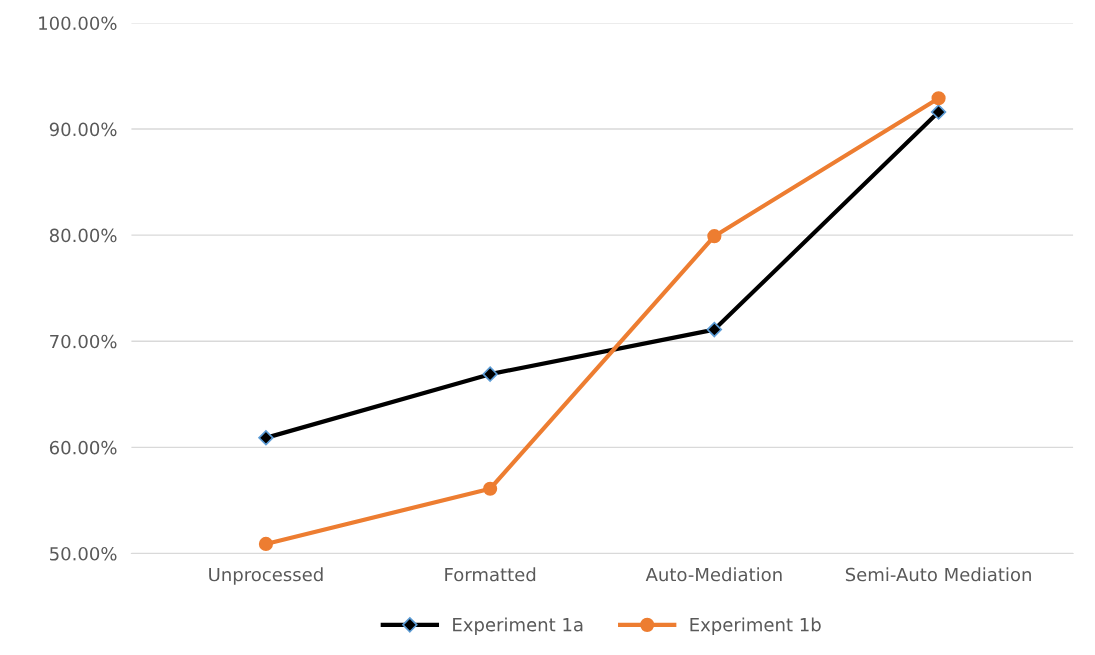 The image size is (1095, 655). Describe the element at coordinates (713, 574) in the screenshot. I see `x-tick-label: Auto-Mediation` at that location.